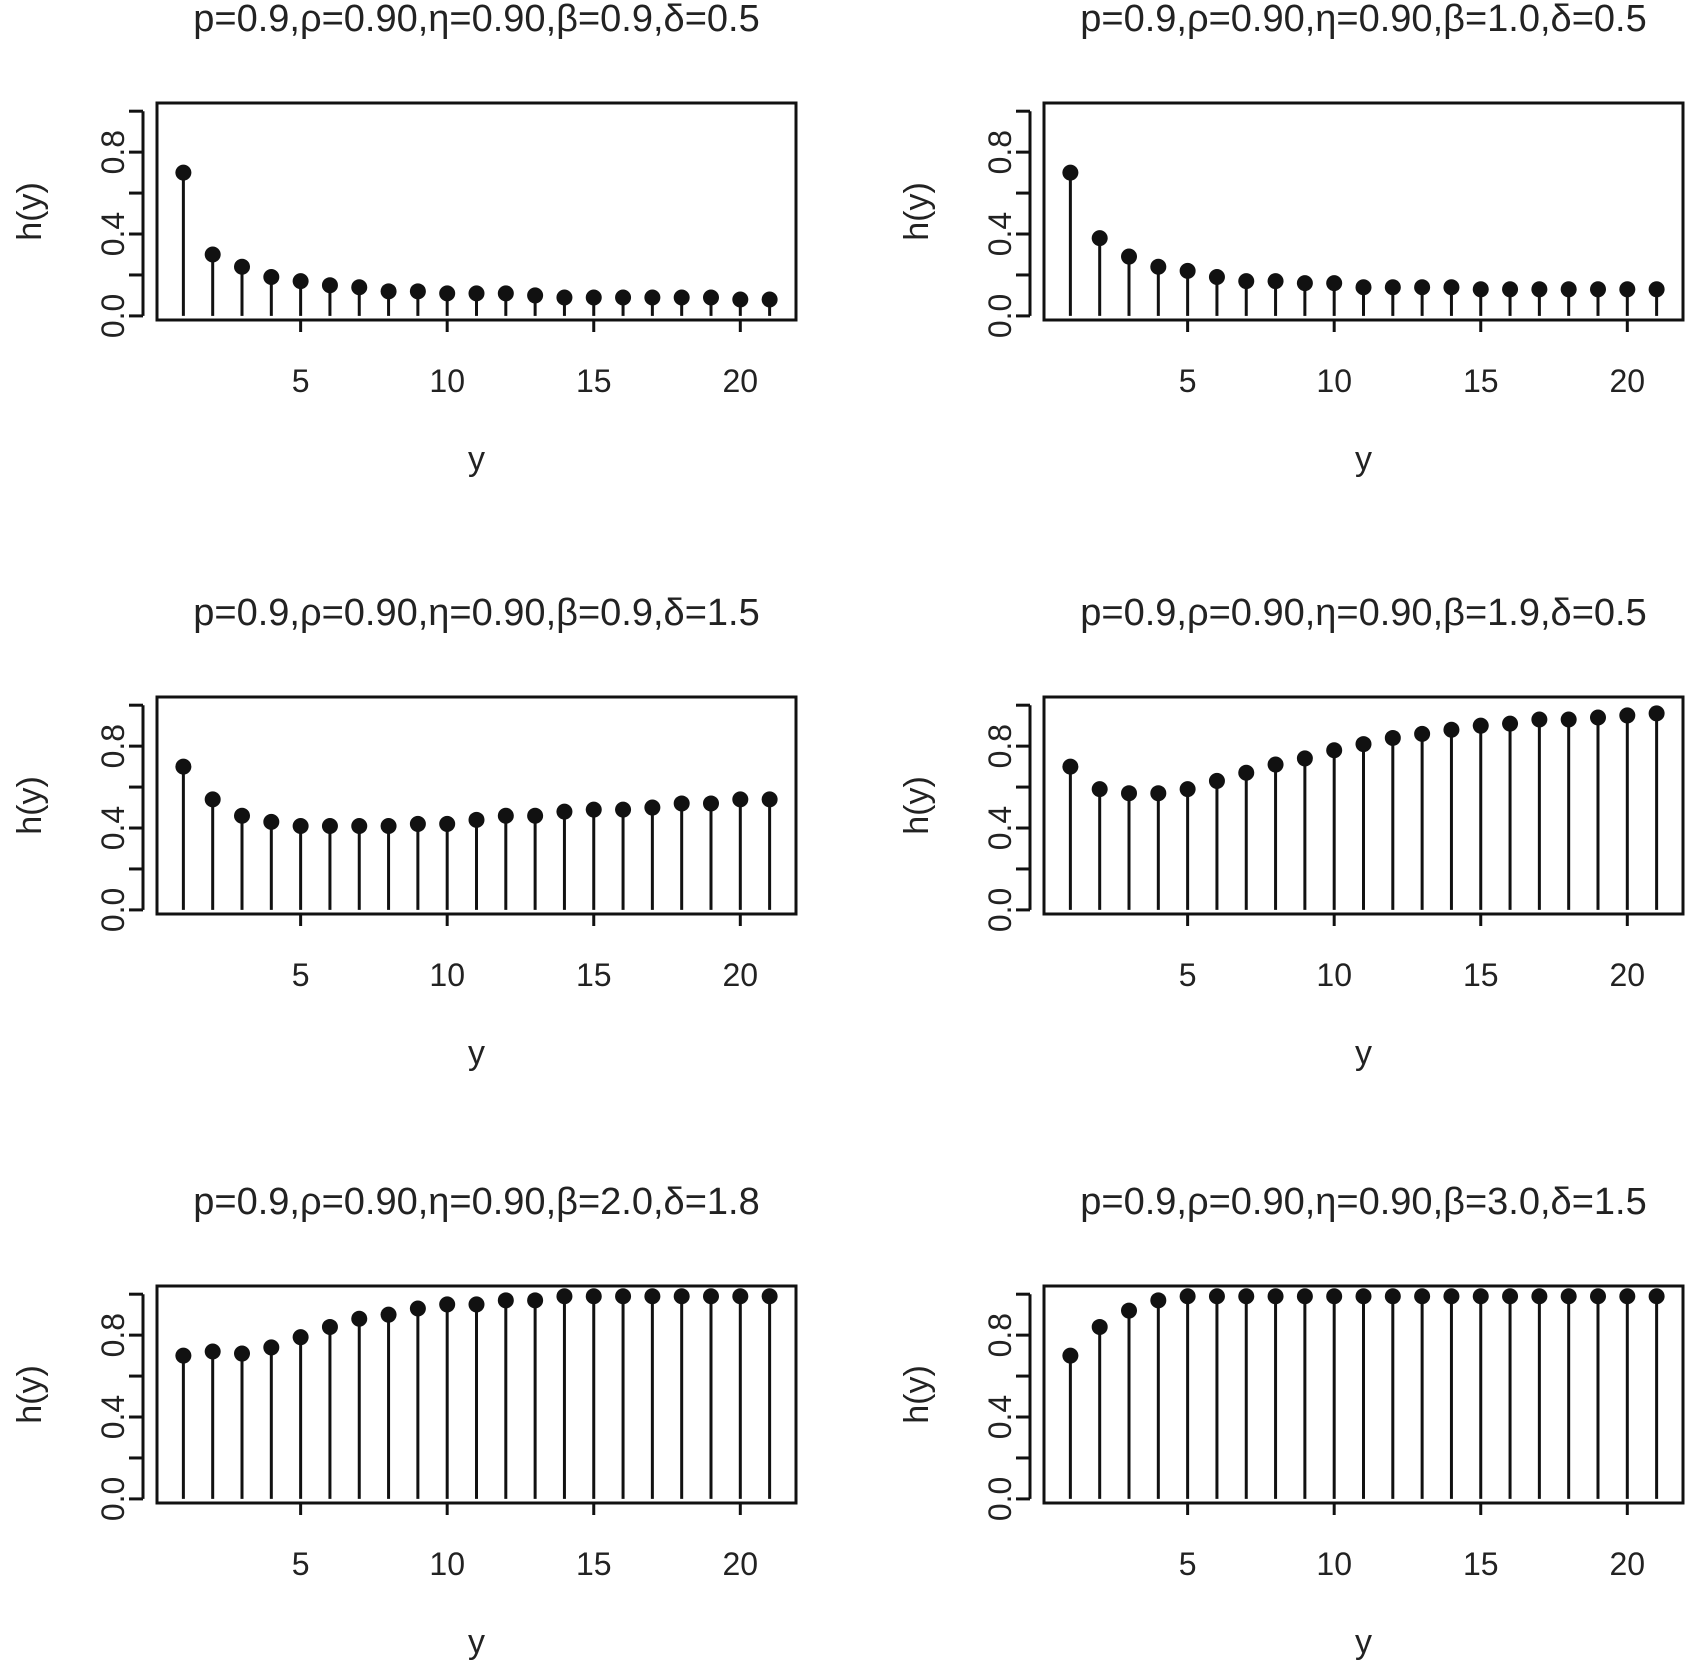  Describe the element at coordinates (1363, 1642) in the screenshot. I see `x-axis-label: y` at that location.